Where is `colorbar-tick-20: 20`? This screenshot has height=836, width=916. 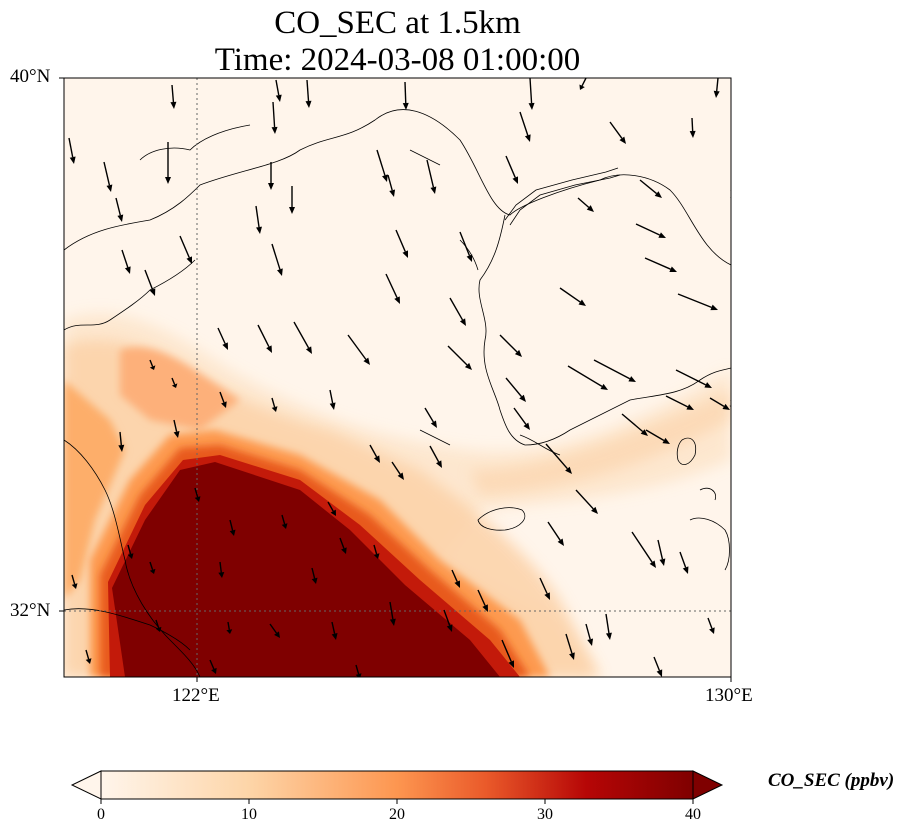
colorbar-tick-20: 20 is located at coordinates (397, 814).